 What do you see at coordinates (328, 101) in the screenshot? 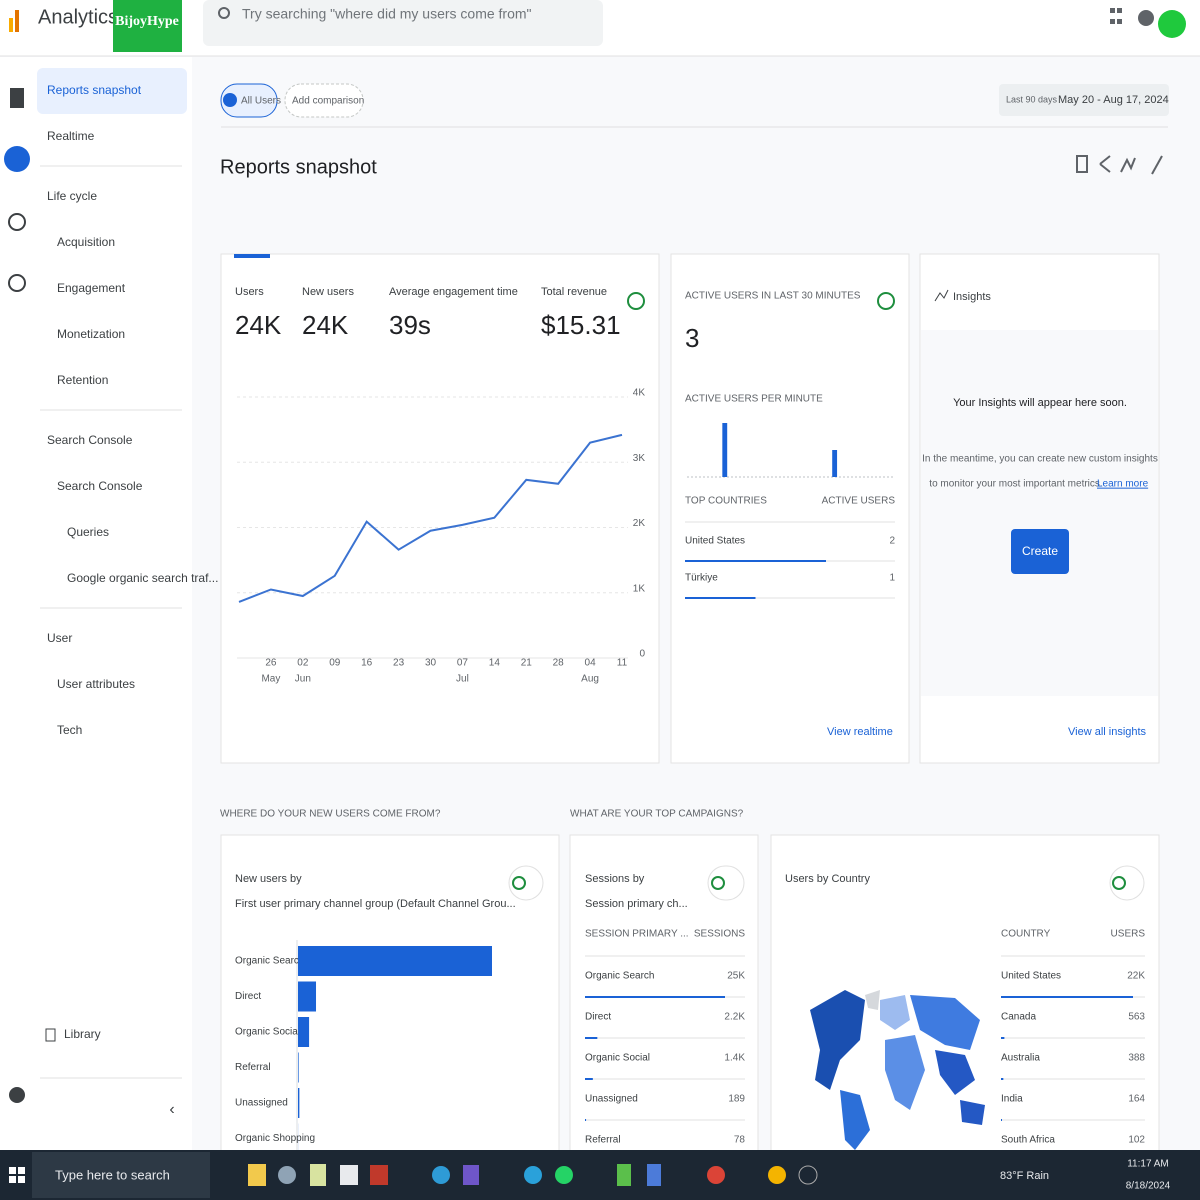
I see `add-comparison-label: Add comparison` at bounding box center [328, 101].